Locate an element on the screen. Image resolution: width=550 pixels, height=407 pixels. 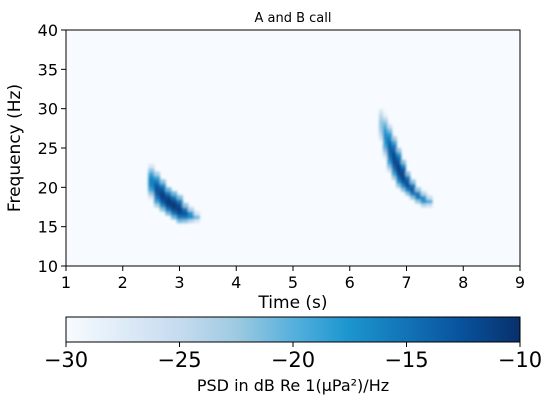
x-tick-label: 3 is located at coordinates (179, 282).